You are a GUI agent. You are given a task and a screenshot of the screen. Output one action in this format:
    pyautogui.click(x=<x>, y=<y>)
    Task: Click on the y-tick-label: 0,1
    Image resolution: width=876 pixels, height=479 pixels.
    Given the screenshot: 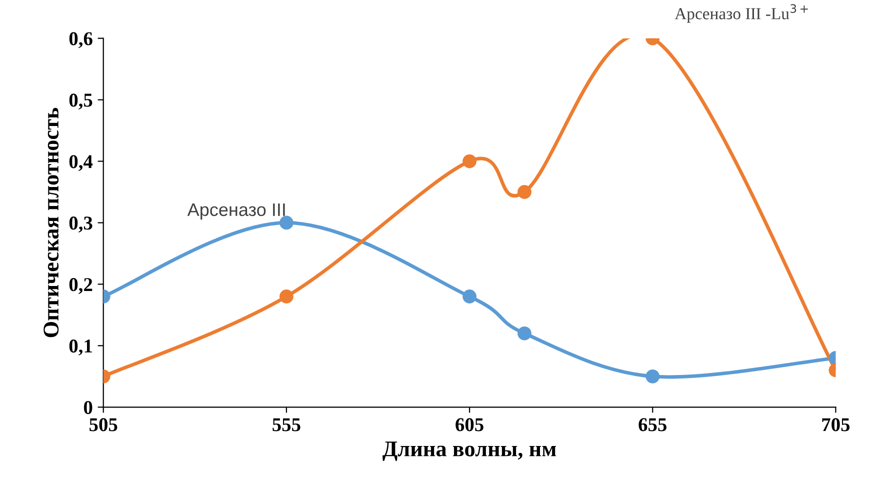 What is the action you would take?
    pyautogui.click(x=80, y=347)
    